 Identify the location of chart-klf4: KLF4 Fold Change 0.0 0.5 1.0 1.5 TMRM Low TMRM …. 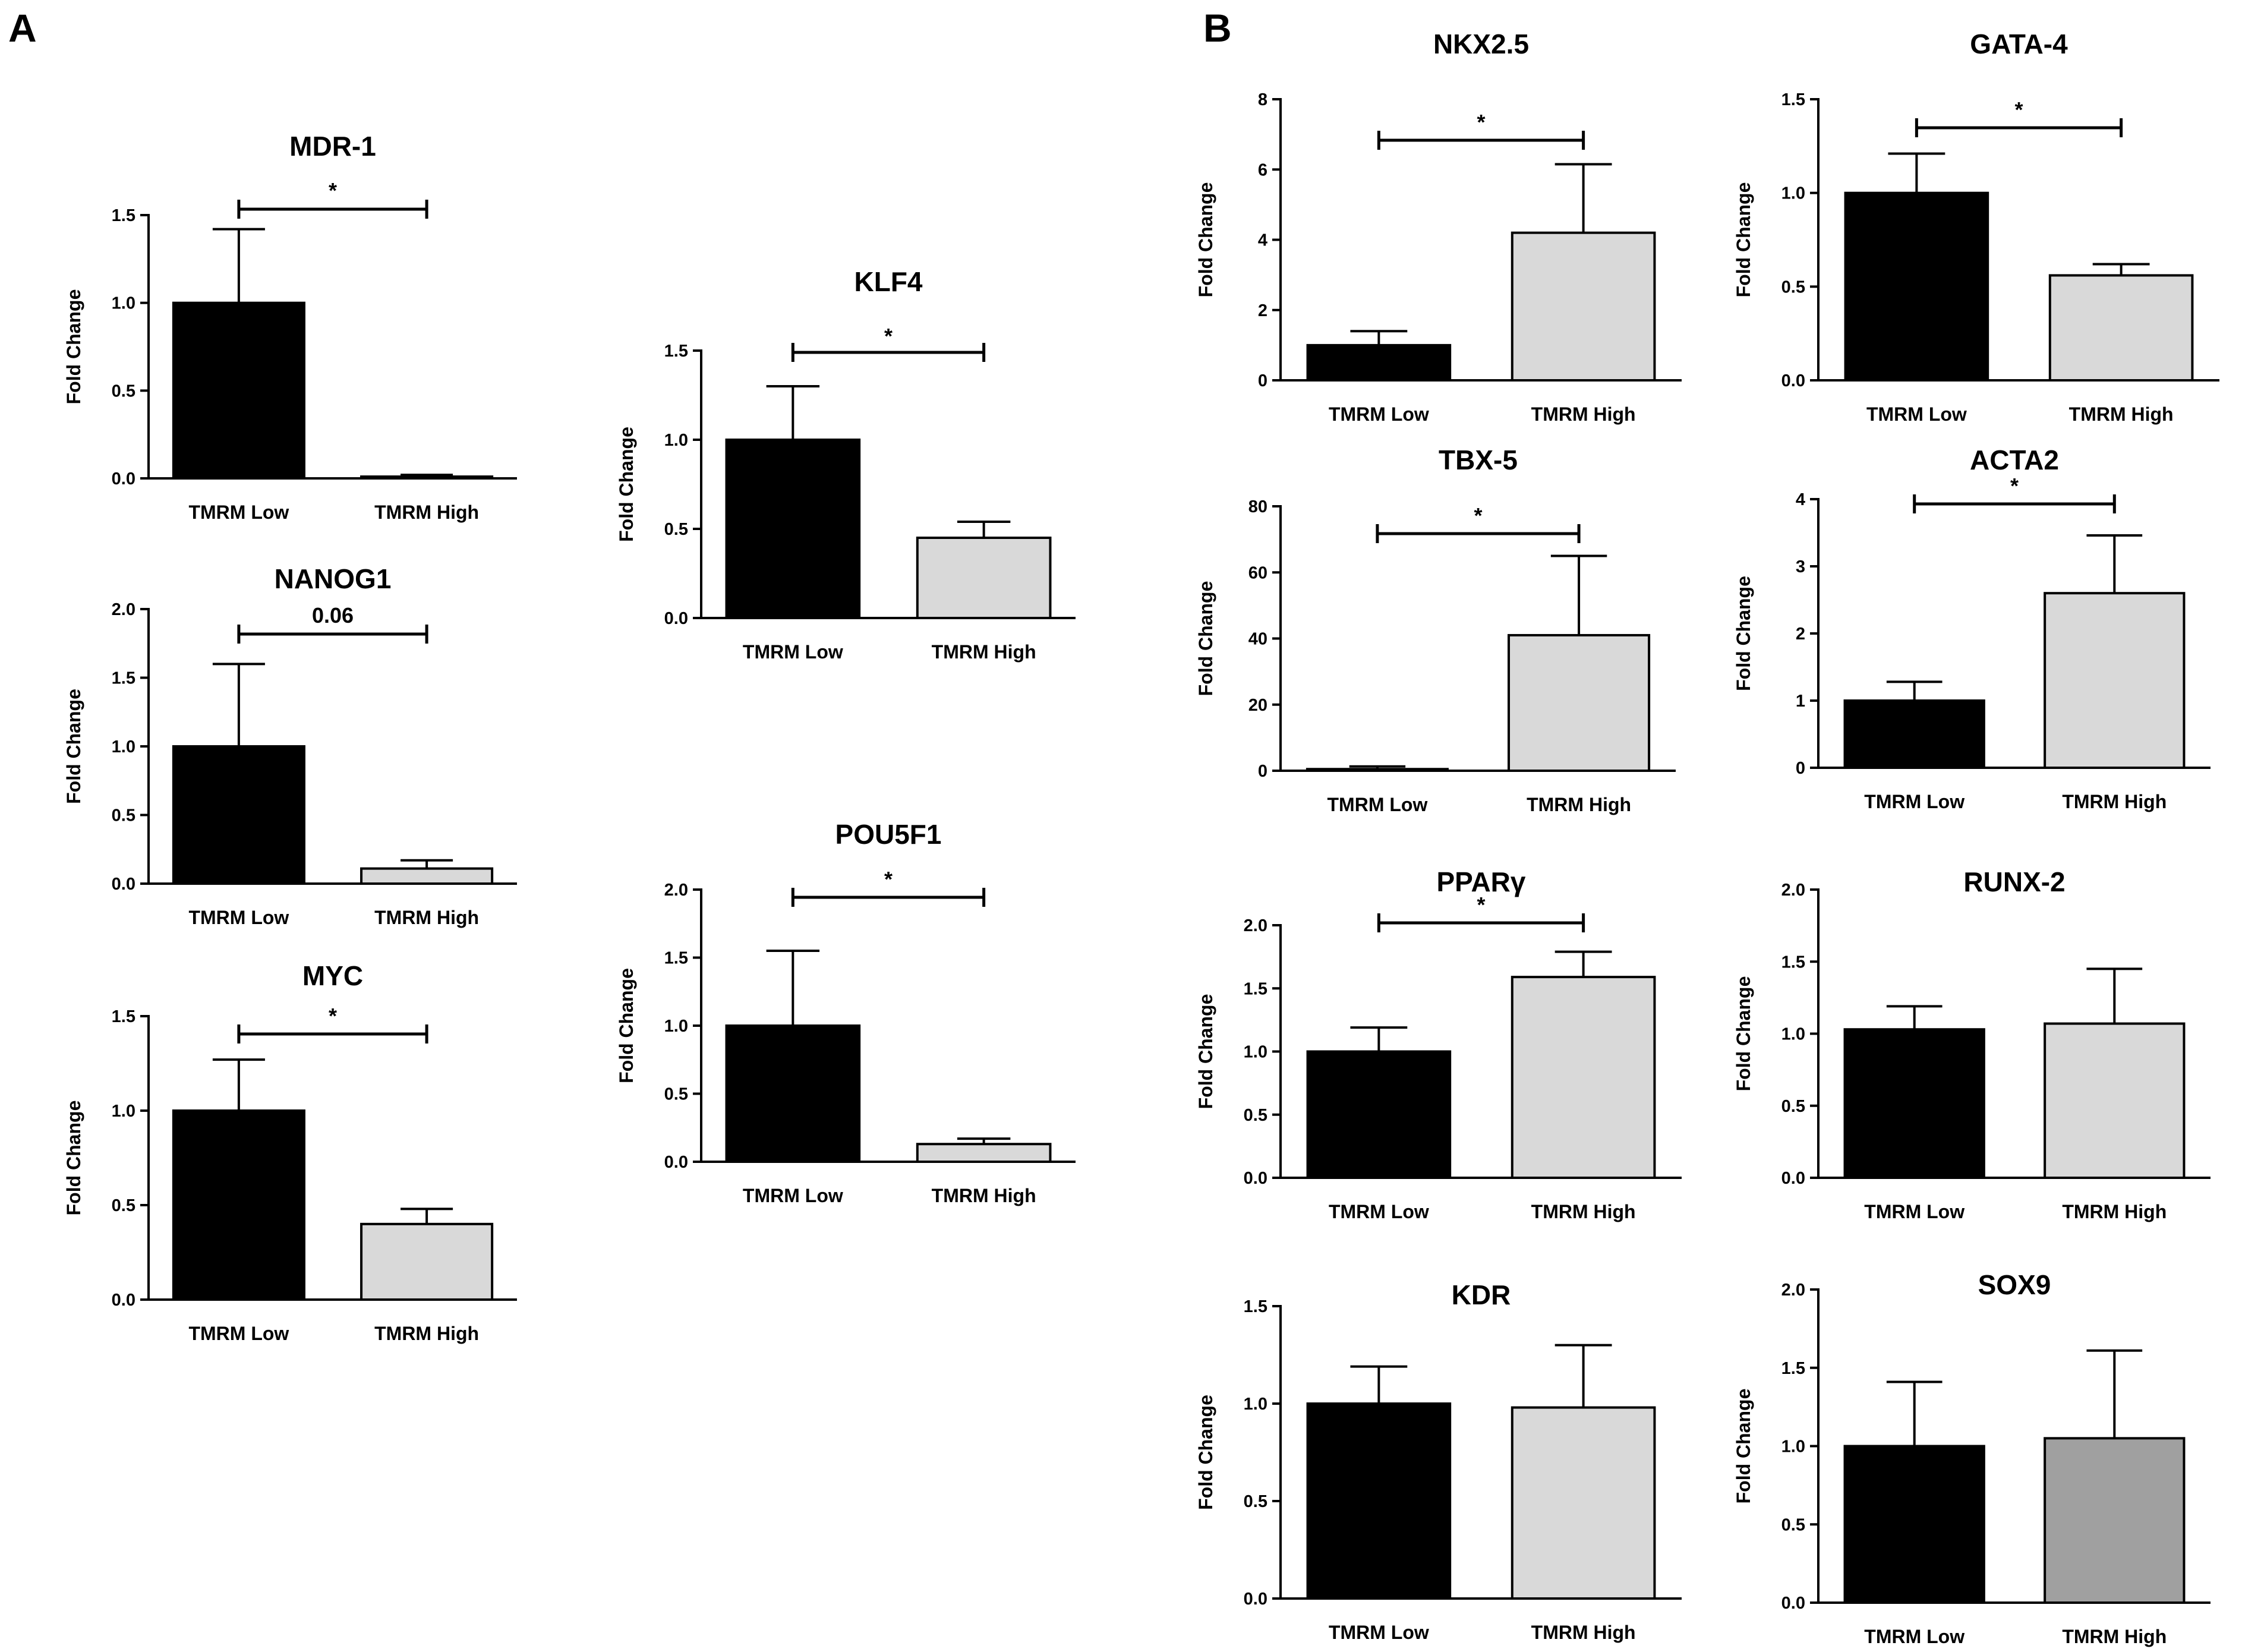
(846, 465).